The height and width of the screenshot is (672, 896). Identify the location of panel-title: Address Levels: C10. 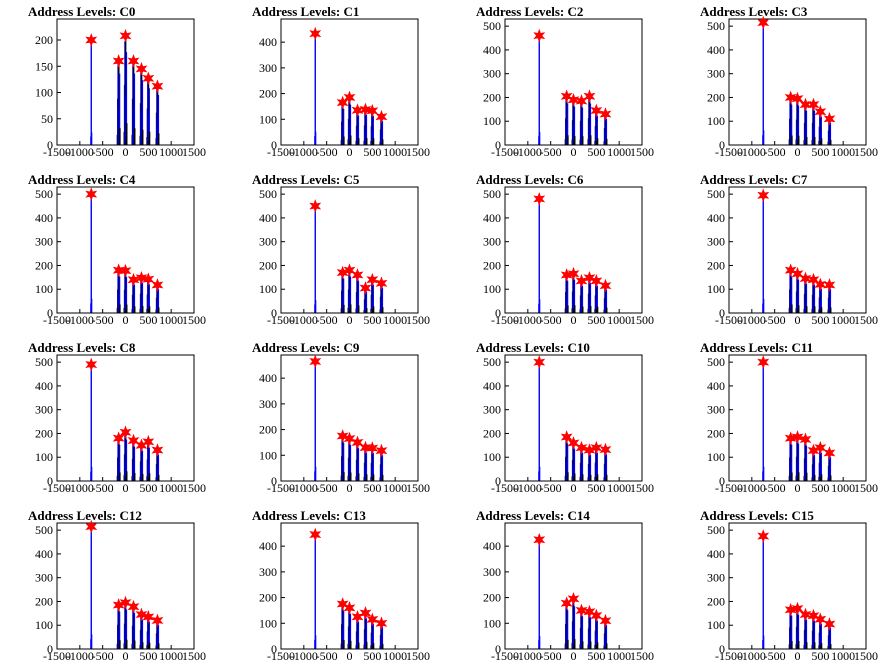
(533, 347).